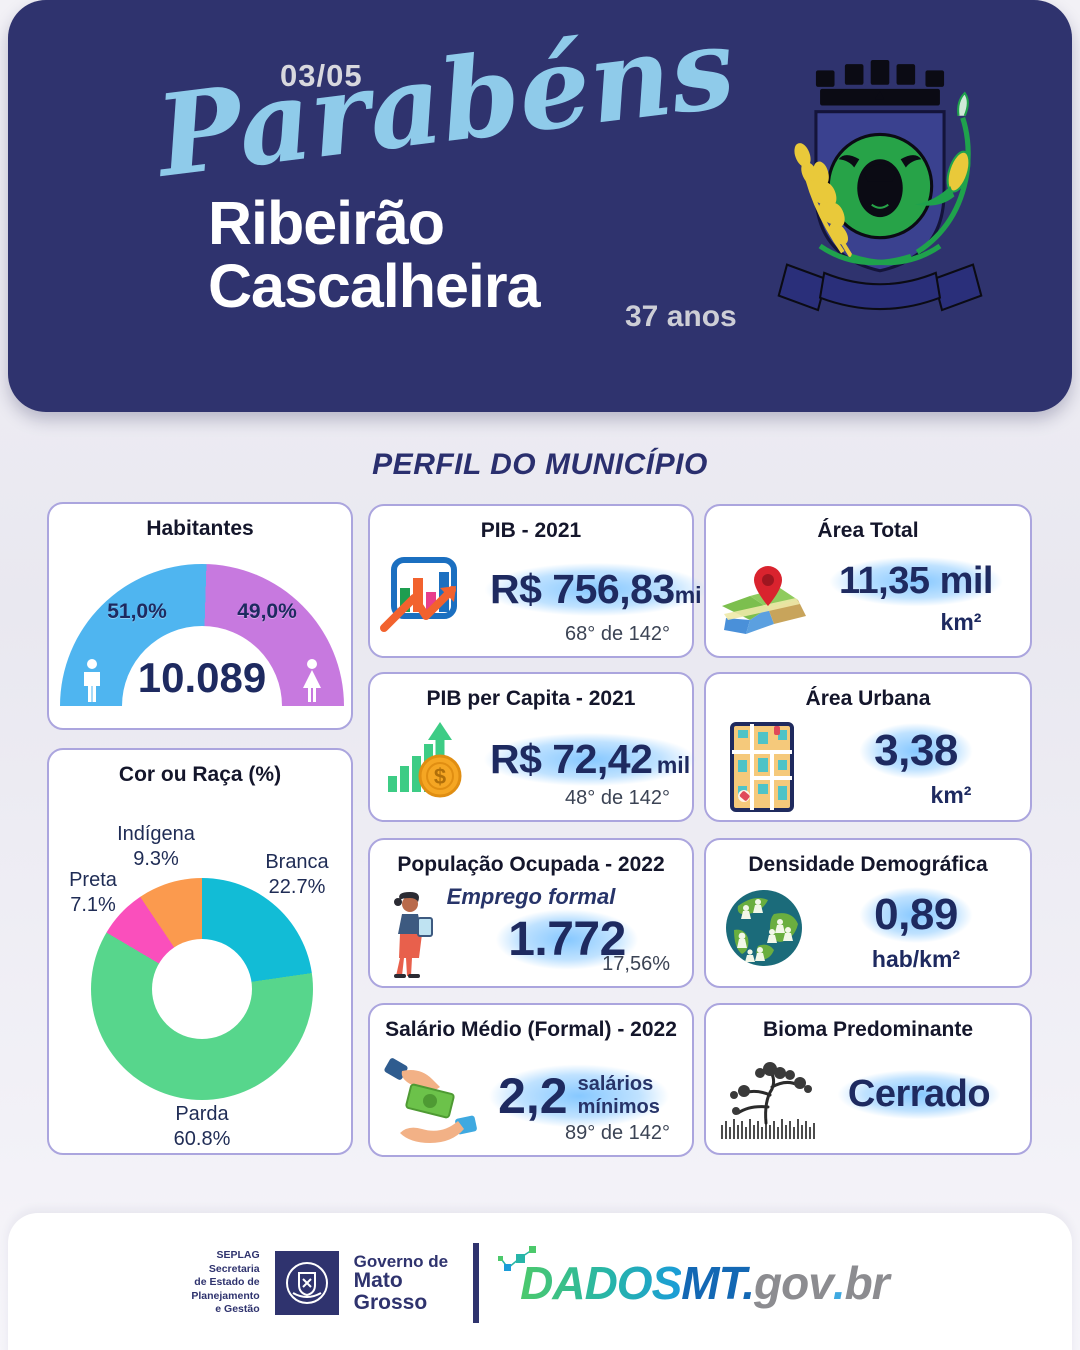 This screenshot has width=1080, height=1350. What do you see at coordinates (306, 1283) in the screenshot?
I see `mato-grosso-state-emblem-icon` at bounding box center [306, 1283].